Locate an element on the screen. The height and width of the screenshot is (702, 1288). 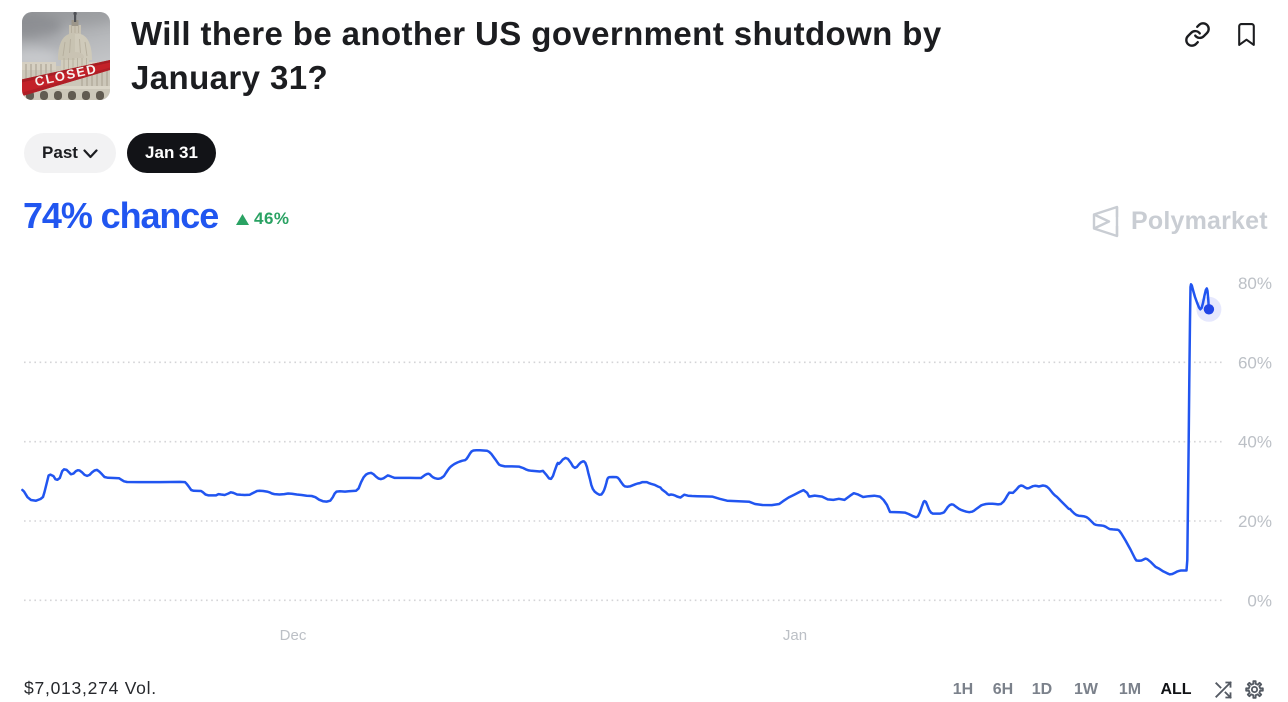
svg-text: Dec is located at coordinates (293, 635).